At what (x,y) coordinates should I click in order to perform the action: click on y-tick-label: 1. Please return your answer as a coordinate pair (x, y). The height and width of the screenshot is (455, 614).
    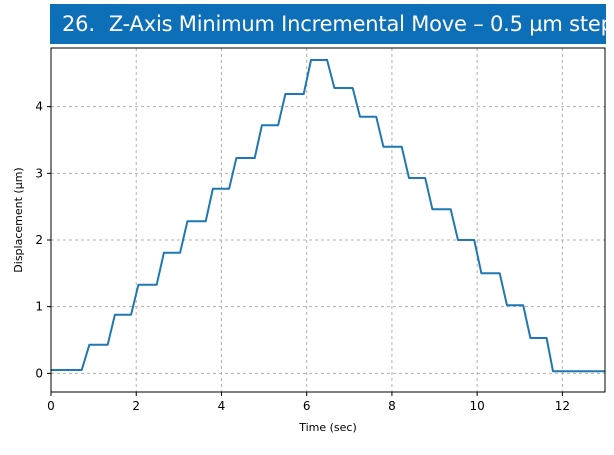
    Looking at the image, I should click on (39, 307).